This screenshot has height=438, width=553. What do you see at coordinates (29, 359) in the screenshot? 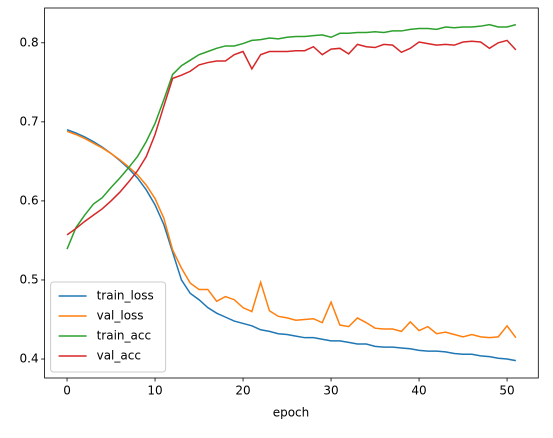
I see `y-tick-label: 0.4` at bounding box center [29, 359].